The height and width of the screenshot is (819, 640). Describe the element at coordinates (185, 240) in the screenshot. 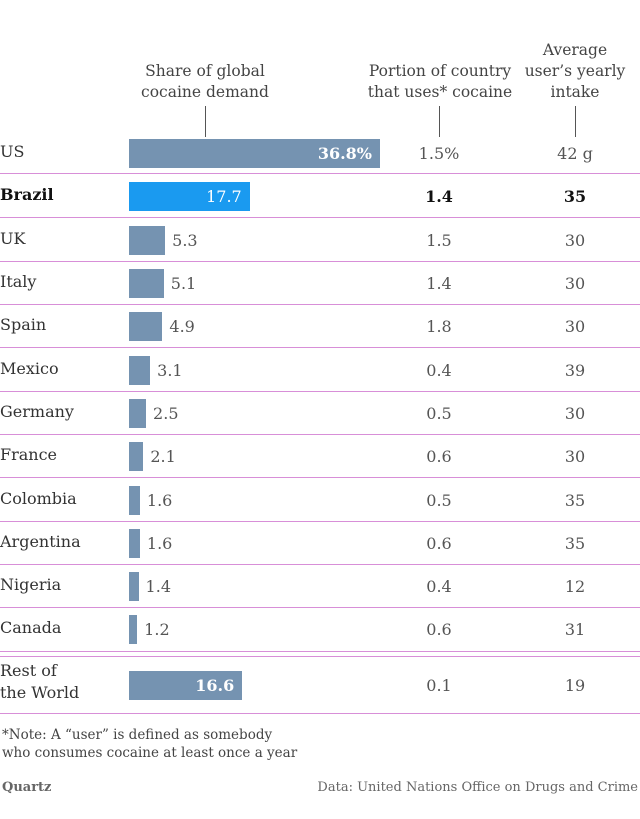

I see `share-value-label: 5.3` at that location.